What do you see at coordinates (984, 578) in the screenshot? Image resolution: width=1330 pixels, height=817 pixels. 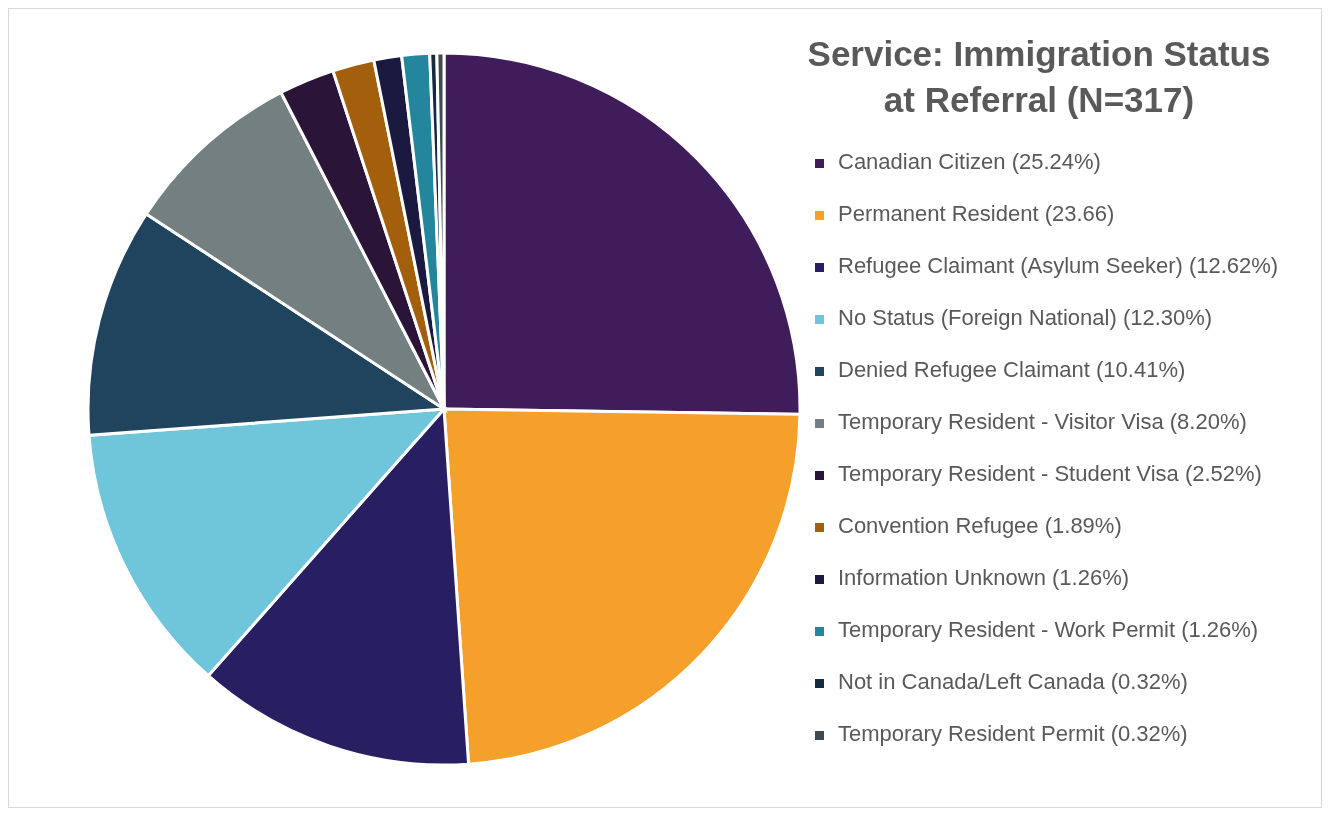 I see `legend-label: Information Unknown (1.26%)` at bounding box center [984, 578].